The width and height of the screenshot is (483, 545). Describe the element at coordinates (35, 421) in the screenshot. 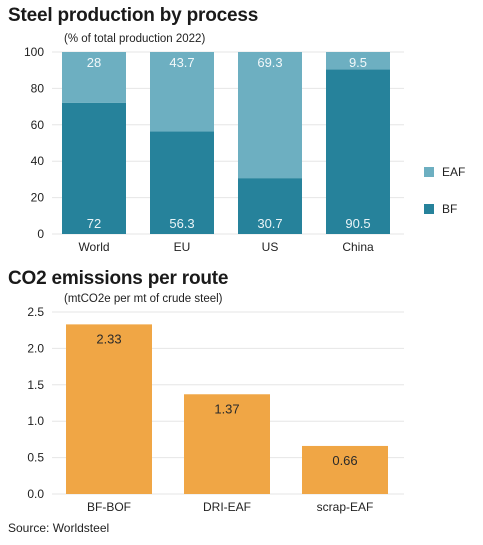

I see `chart2-ytick-label: 1.0` at that location.